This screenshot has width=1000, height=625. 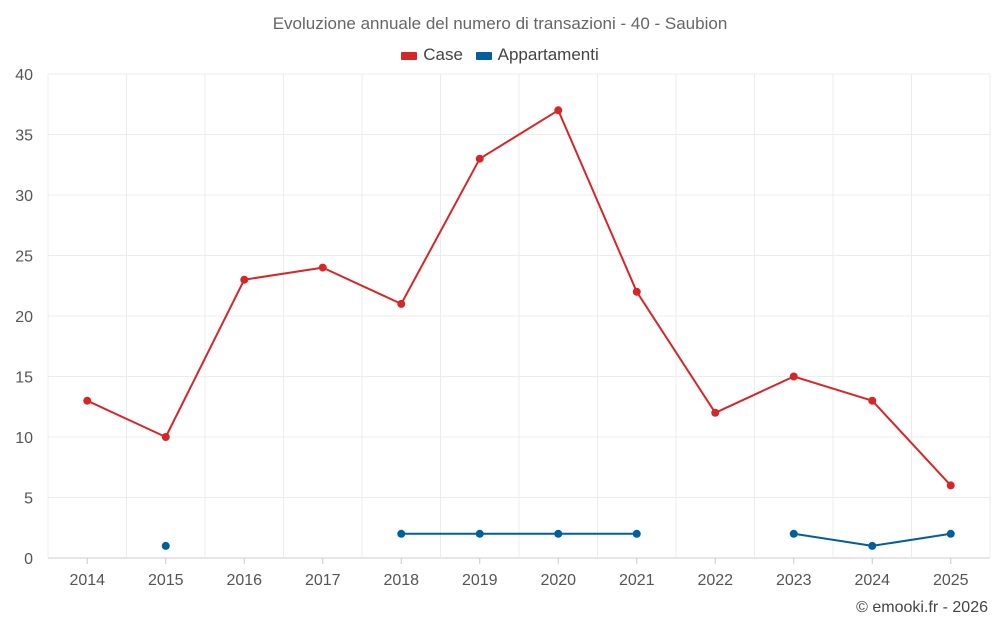 What do you see at coordinates (24, 257) in the screenshot?
I see `y-tick-label: 25` at bounding box center [24, 257].